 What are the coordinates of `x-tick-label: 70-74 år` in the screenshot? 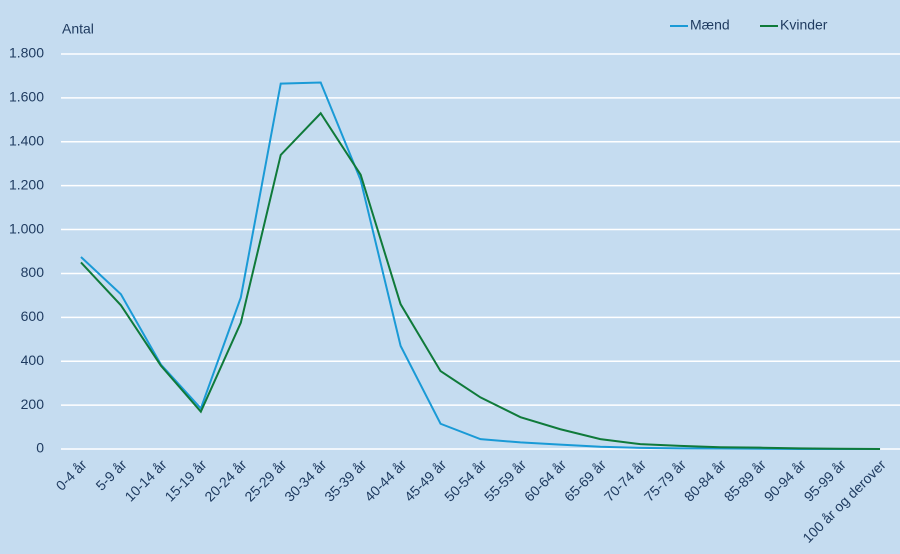 It's located at (625, 480).